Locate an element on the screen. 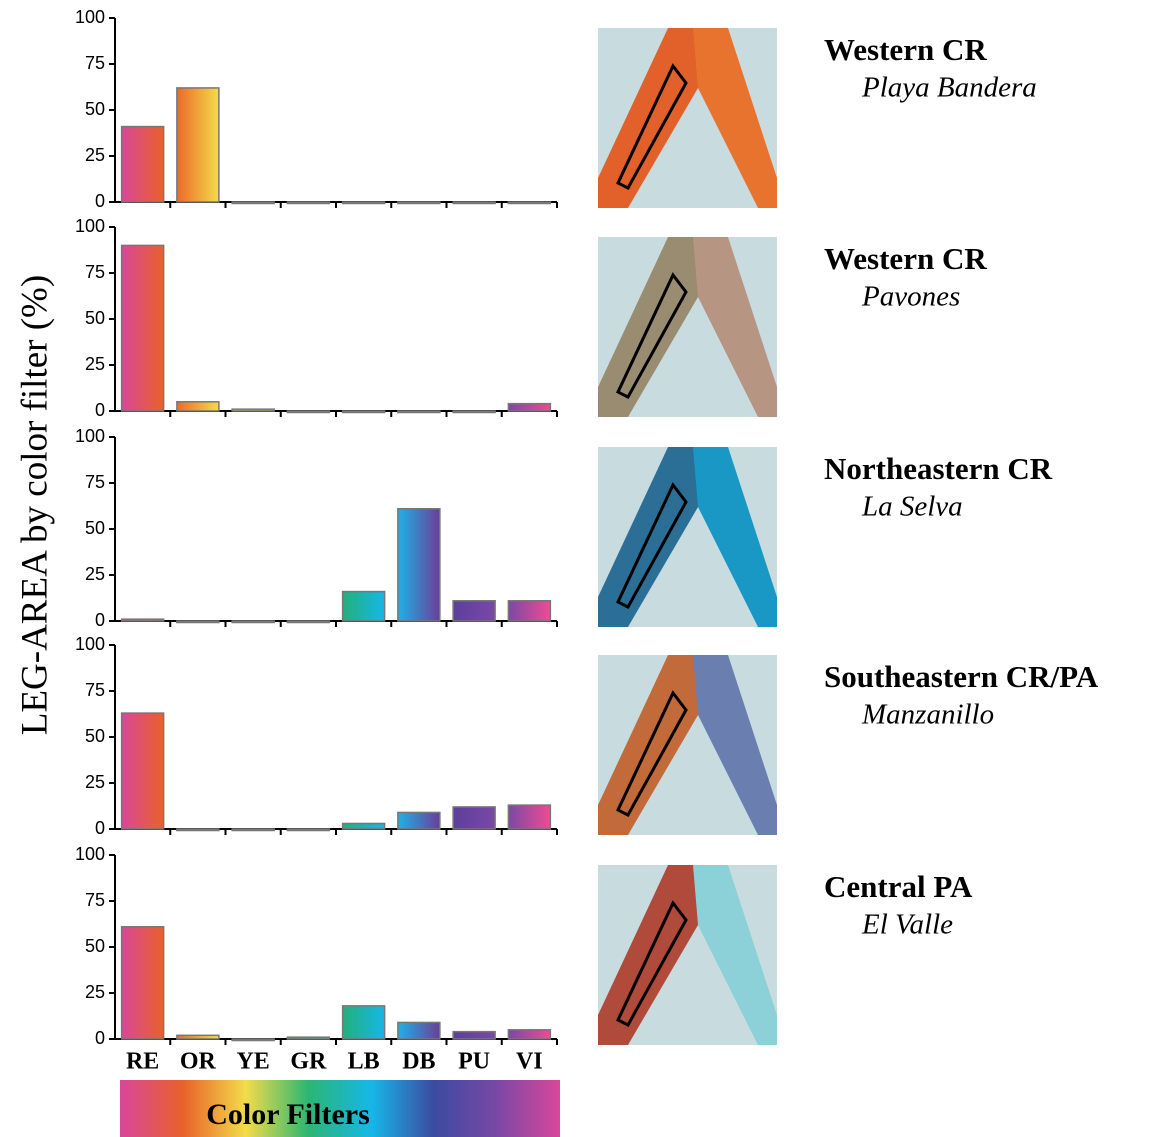 The height and width of the screenshot is (1137, 1167). panel-subtitle: La Selva is located at coordinates (912, 507).